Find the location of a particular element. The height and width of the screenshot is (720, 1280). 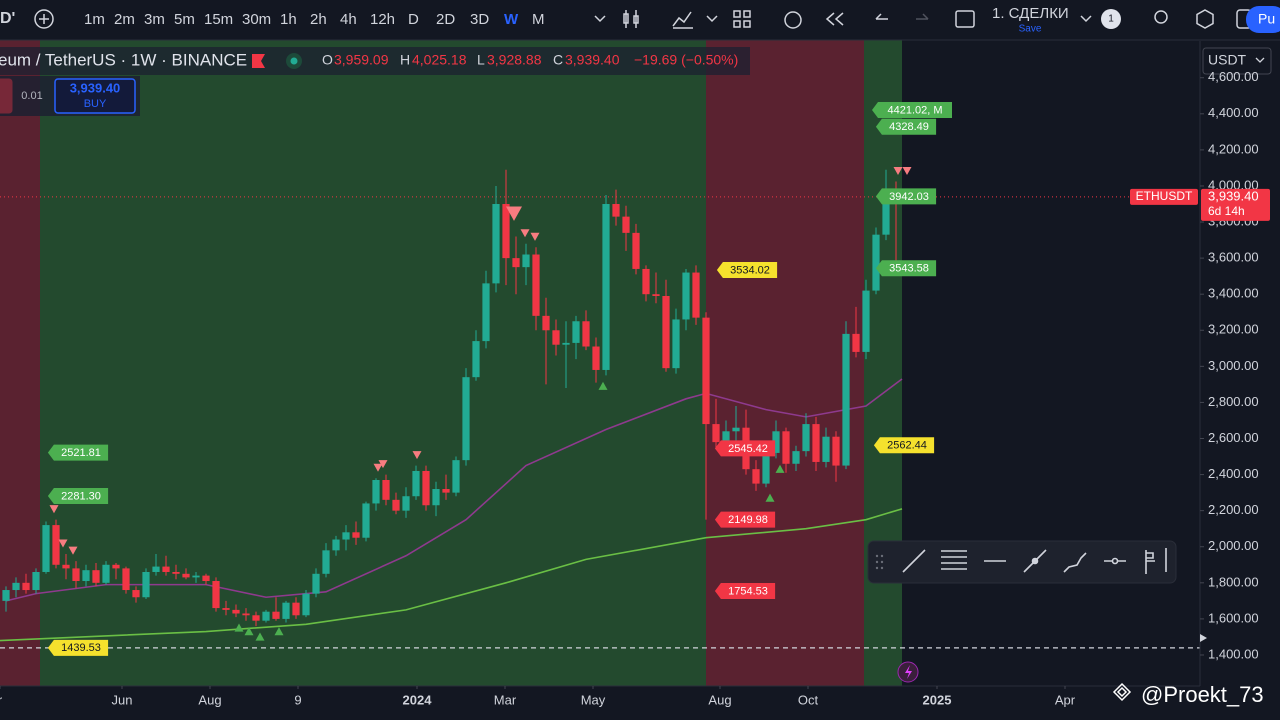

price-label-text: 2521.81 is located at coordinates (81, 453).